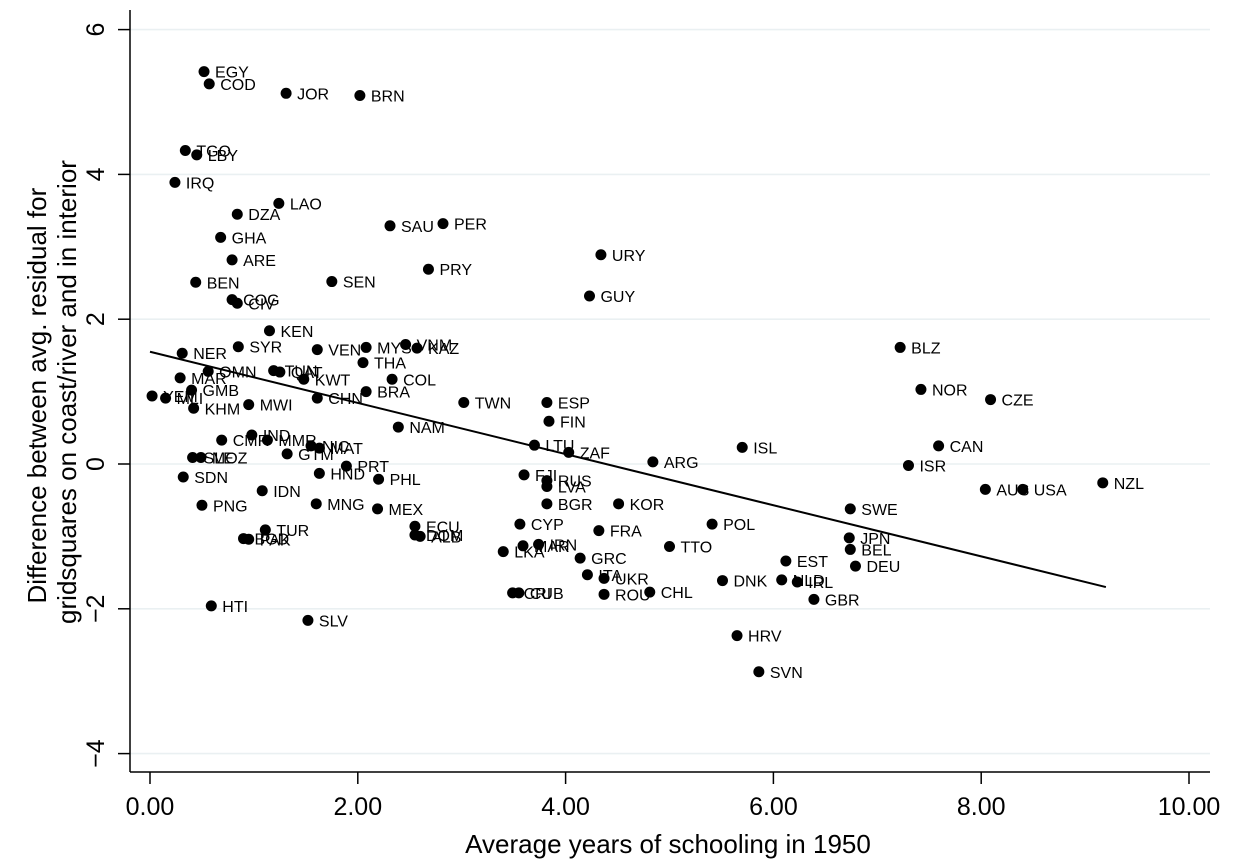 This screenshot has height=861, width=1241. What do you see at coordinates (346, 449) in the screenshot?
I see `data-point-label: MAT` at bounding box center [346, 449].